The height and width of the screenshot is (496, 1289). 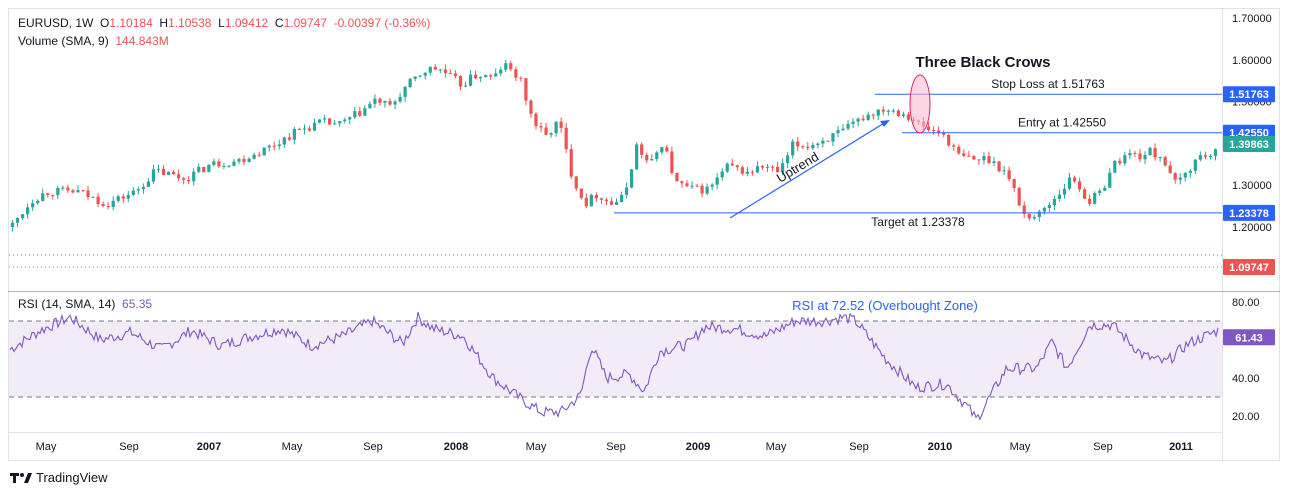 What do you see at coordinates (1246, 417) in the screenshot?
I see `rsi-tick-label: 20.00` at bounding box center [1246, 417].